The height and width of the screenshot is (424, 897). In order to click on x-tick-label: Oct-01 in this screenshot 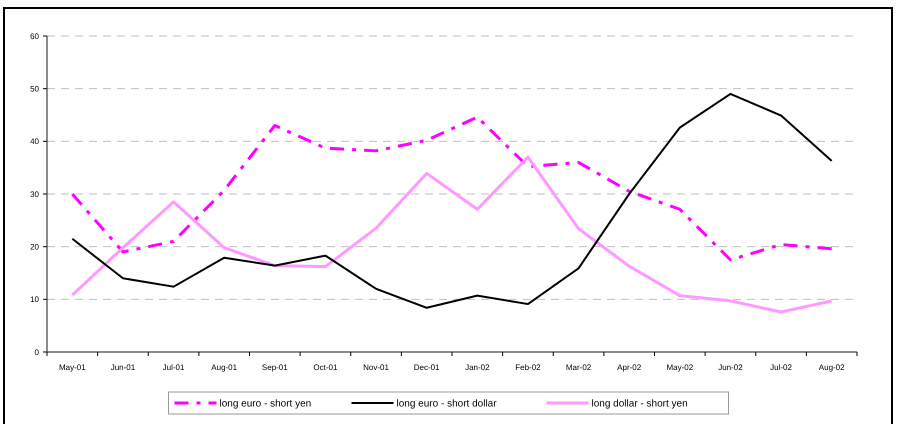, I will do `click(325, 367)`.